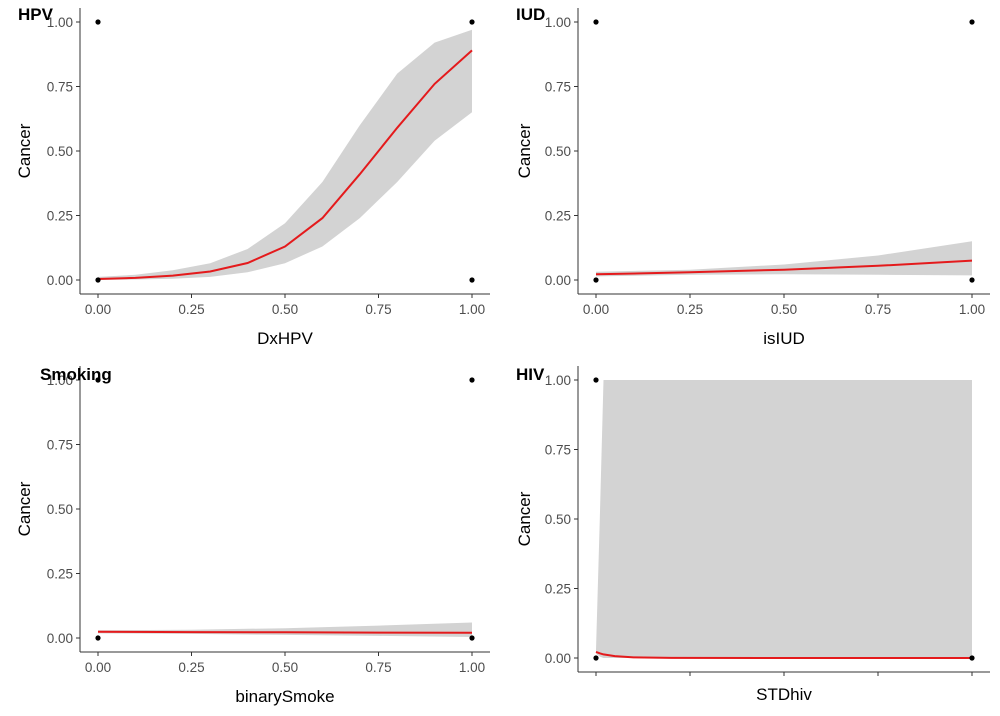 This screenshot has width=1000, height=716. What do you see at coordinates (76, 374) in the screenshot?
I see `panel-tag: Smoking` at bounding box center [76, 374].